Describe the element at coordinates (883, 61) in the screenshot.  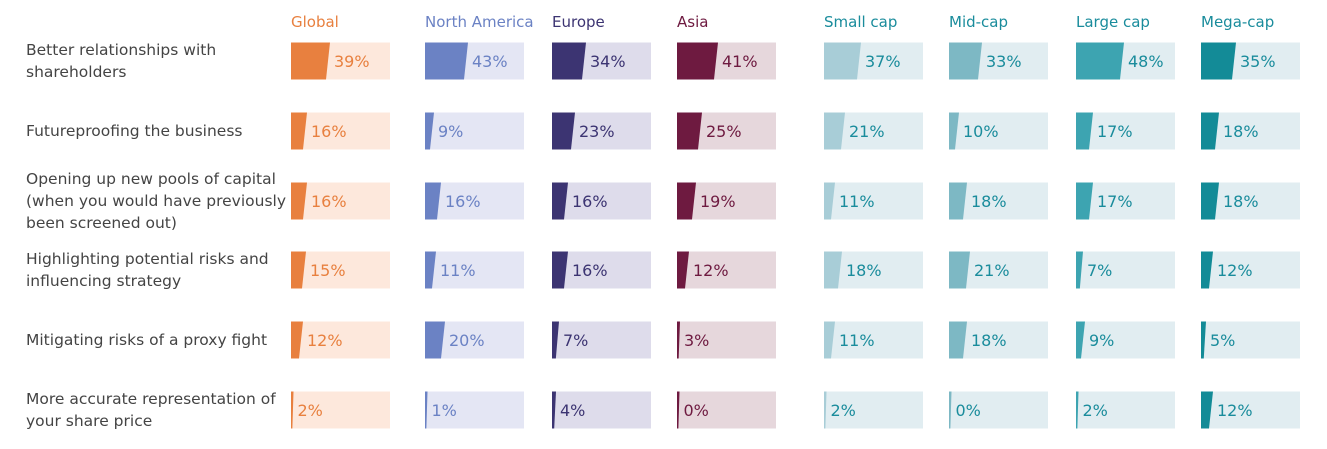
I see `value-label: 37%` at that location.